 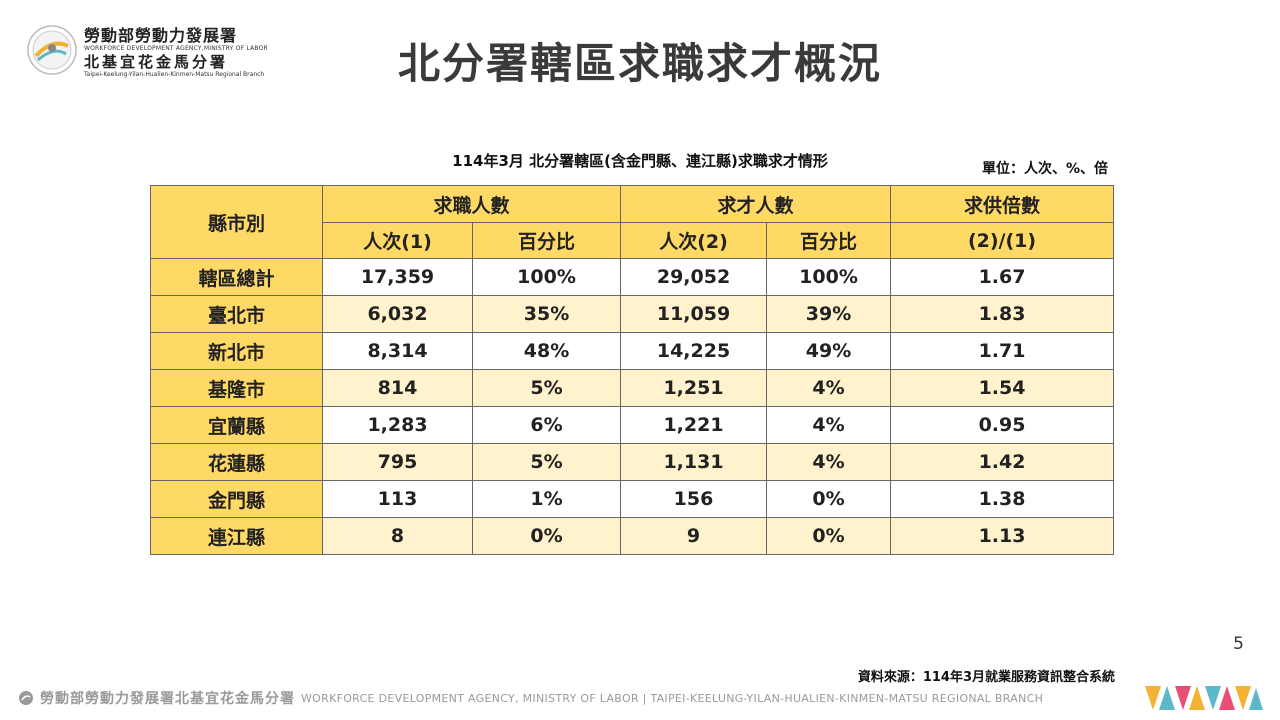 I want to click on footer-emblem-icon, so click(x=26, y=698).